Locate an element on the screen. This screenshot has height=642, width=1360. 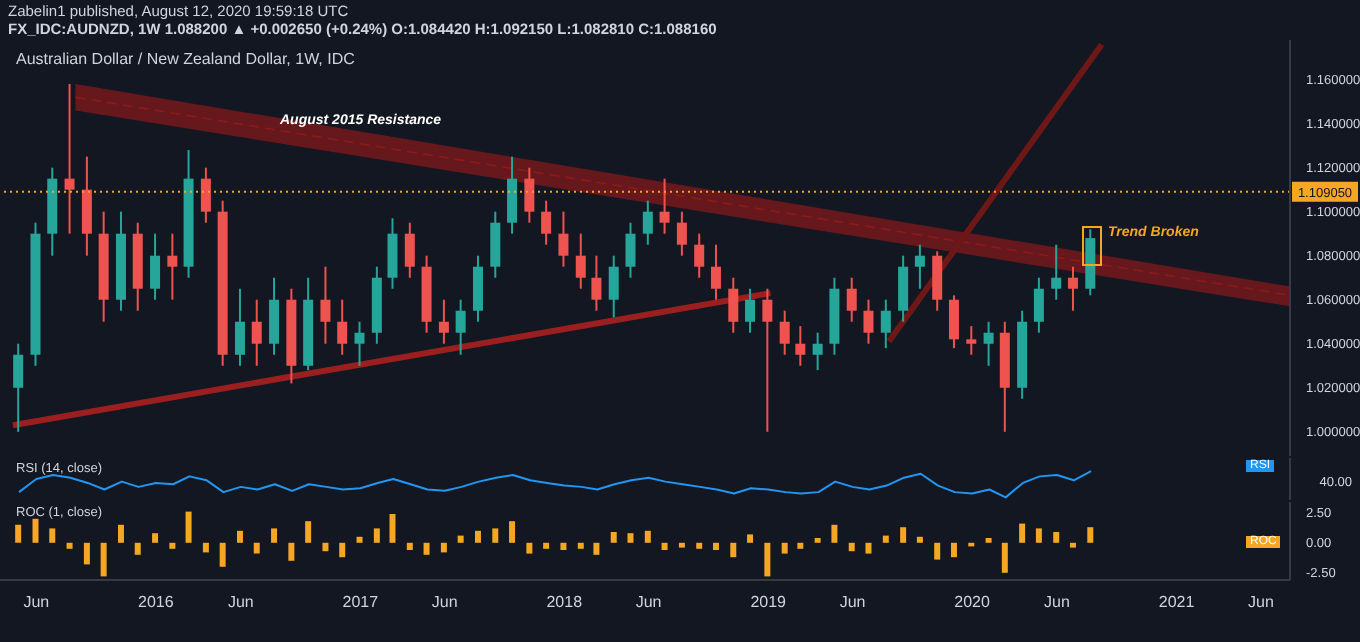
x-tick-label: 2017 is located at coordinates (361, 602).